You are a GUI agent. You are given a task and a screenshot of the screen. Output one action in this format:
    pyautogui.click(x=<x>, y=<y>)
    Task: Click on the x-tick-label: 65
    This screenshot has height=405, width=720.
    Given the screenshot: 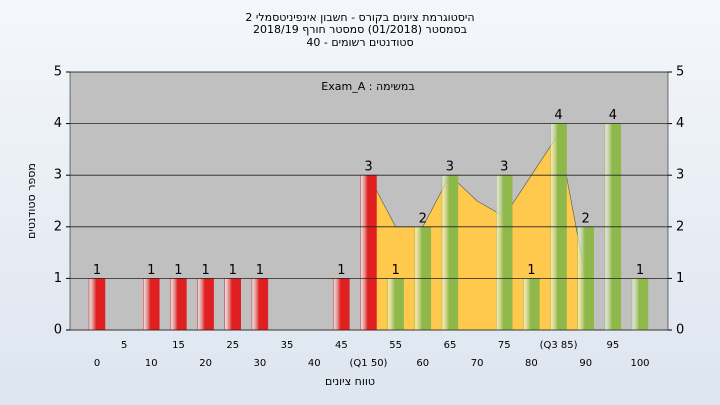 What is the action you would take?
    pyautogui.click(x=450, y=345)
    